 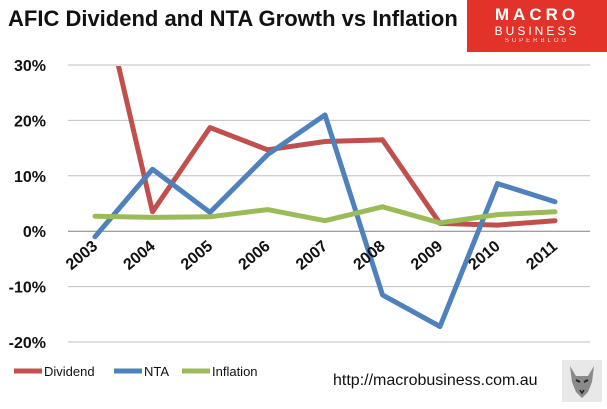 I want to click on logo-line-3: SUPERBLOG, so click(x=537, y=41).